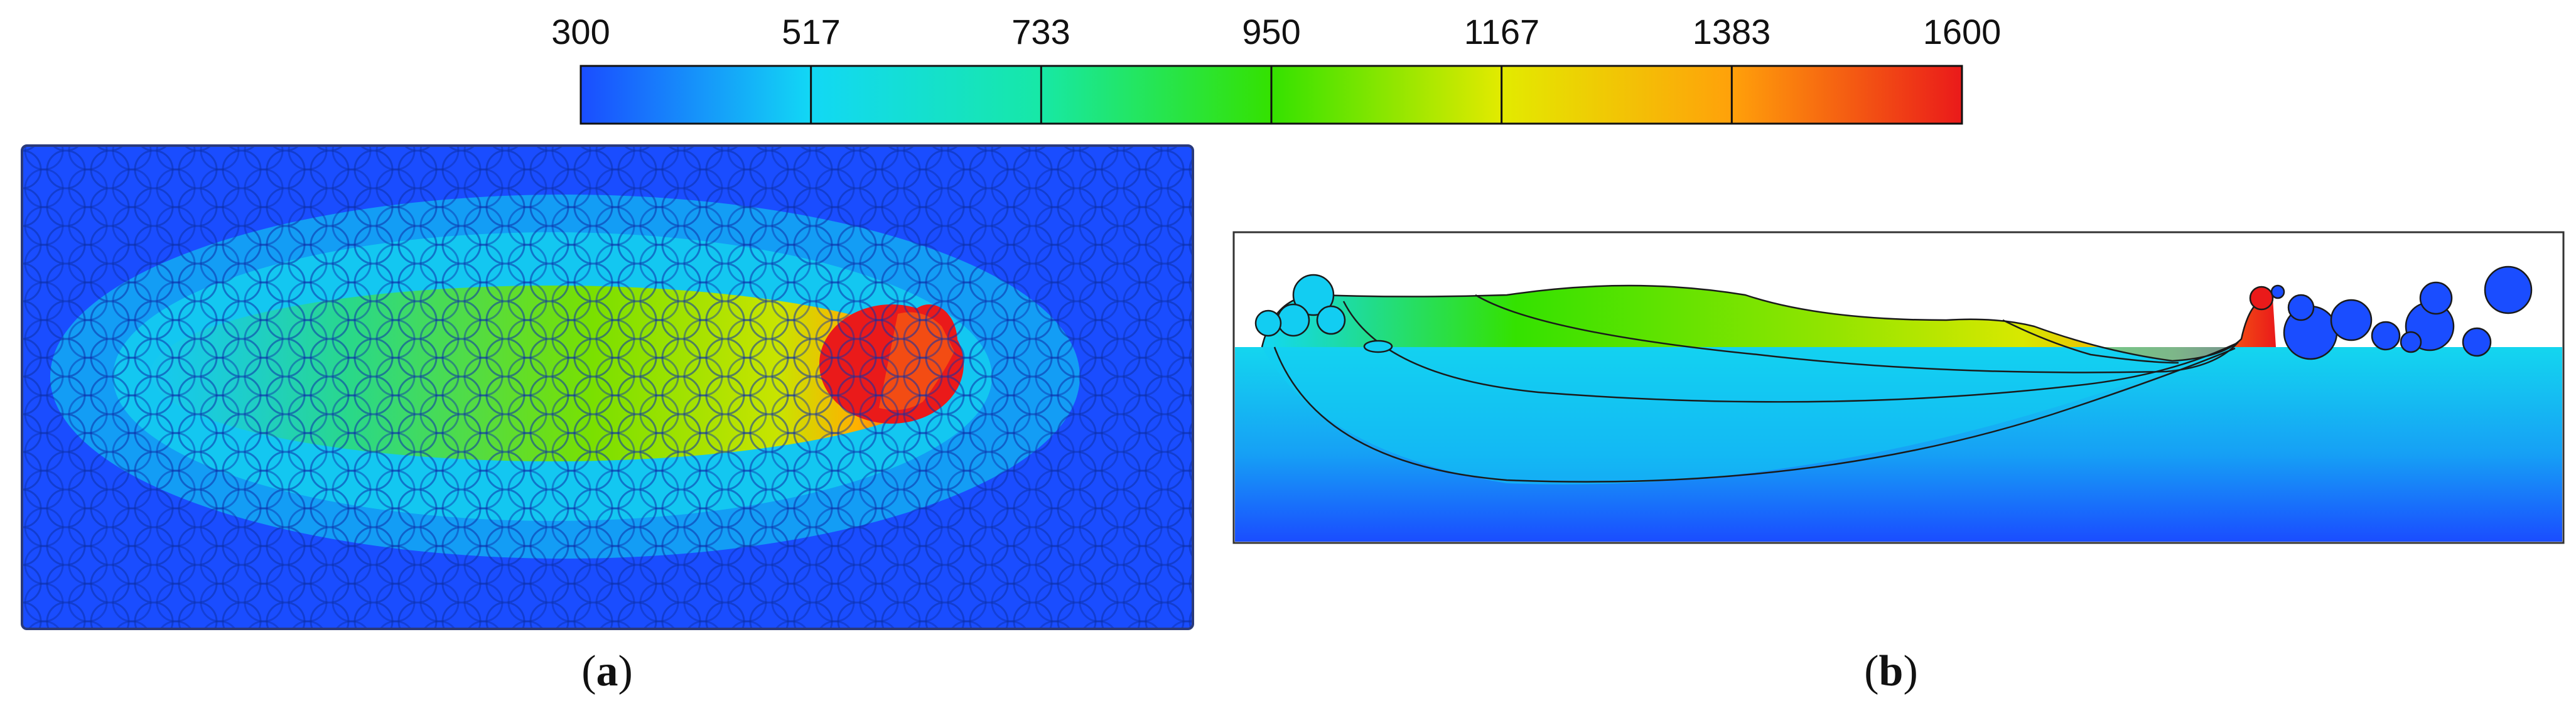  What do you see at coordinates (1040, 31) in the screenshot?
I see `colorbar-tick-733: 733` at bounding box center [1040, 31].